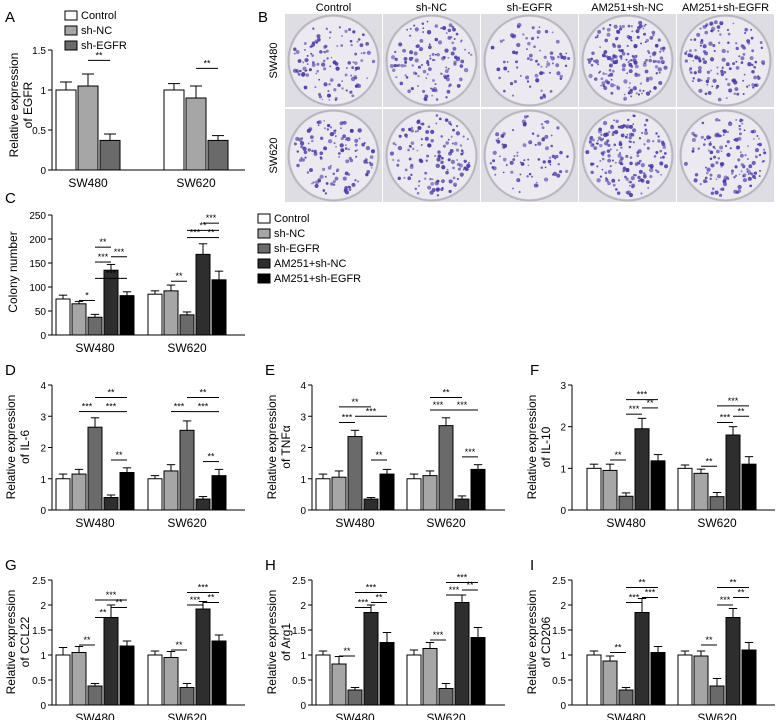  I want to click on y-axis-label-line: Relative expression, so click(272, 447).